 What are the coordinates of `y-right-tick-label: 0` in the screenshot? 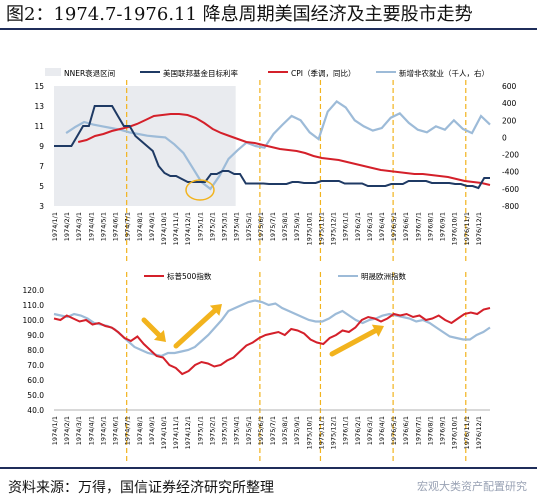 It's located at (504, 137).